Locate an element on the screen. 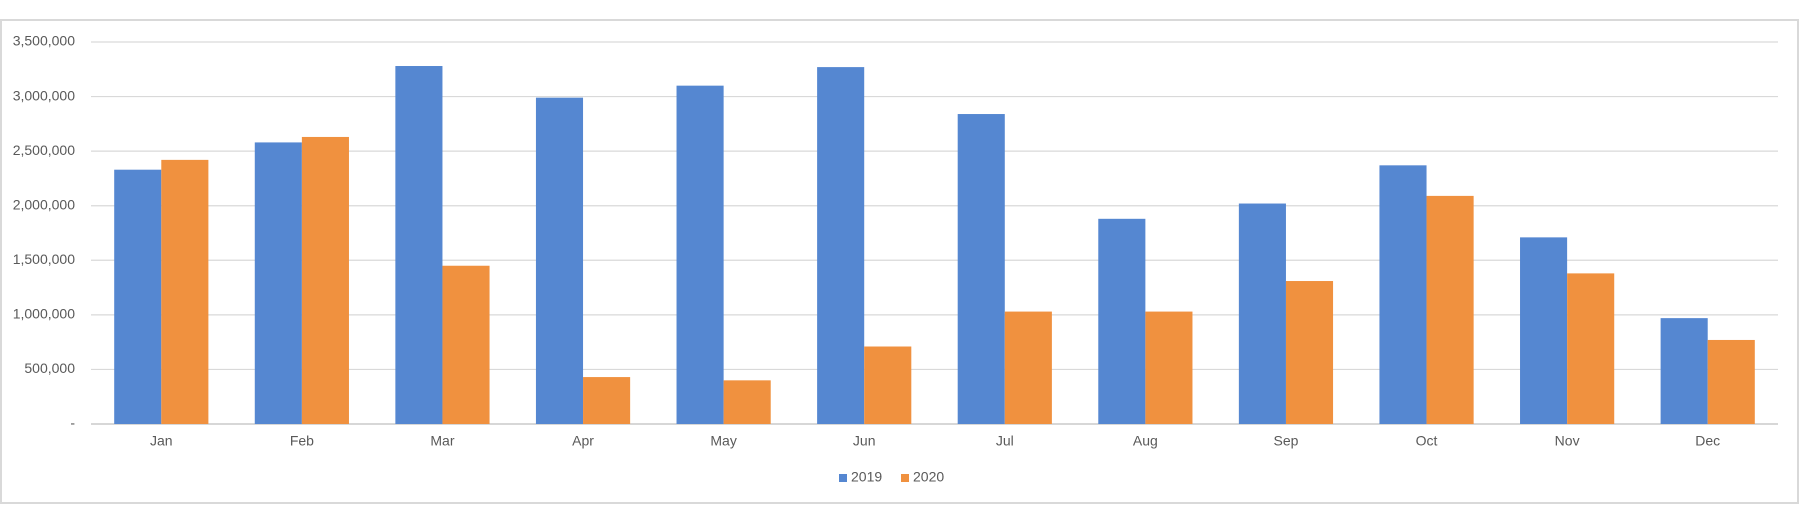 The height and width of the screenshot is (526, 1800). y-tick-label: 1,500,000 is located at coordinates (44, 259).